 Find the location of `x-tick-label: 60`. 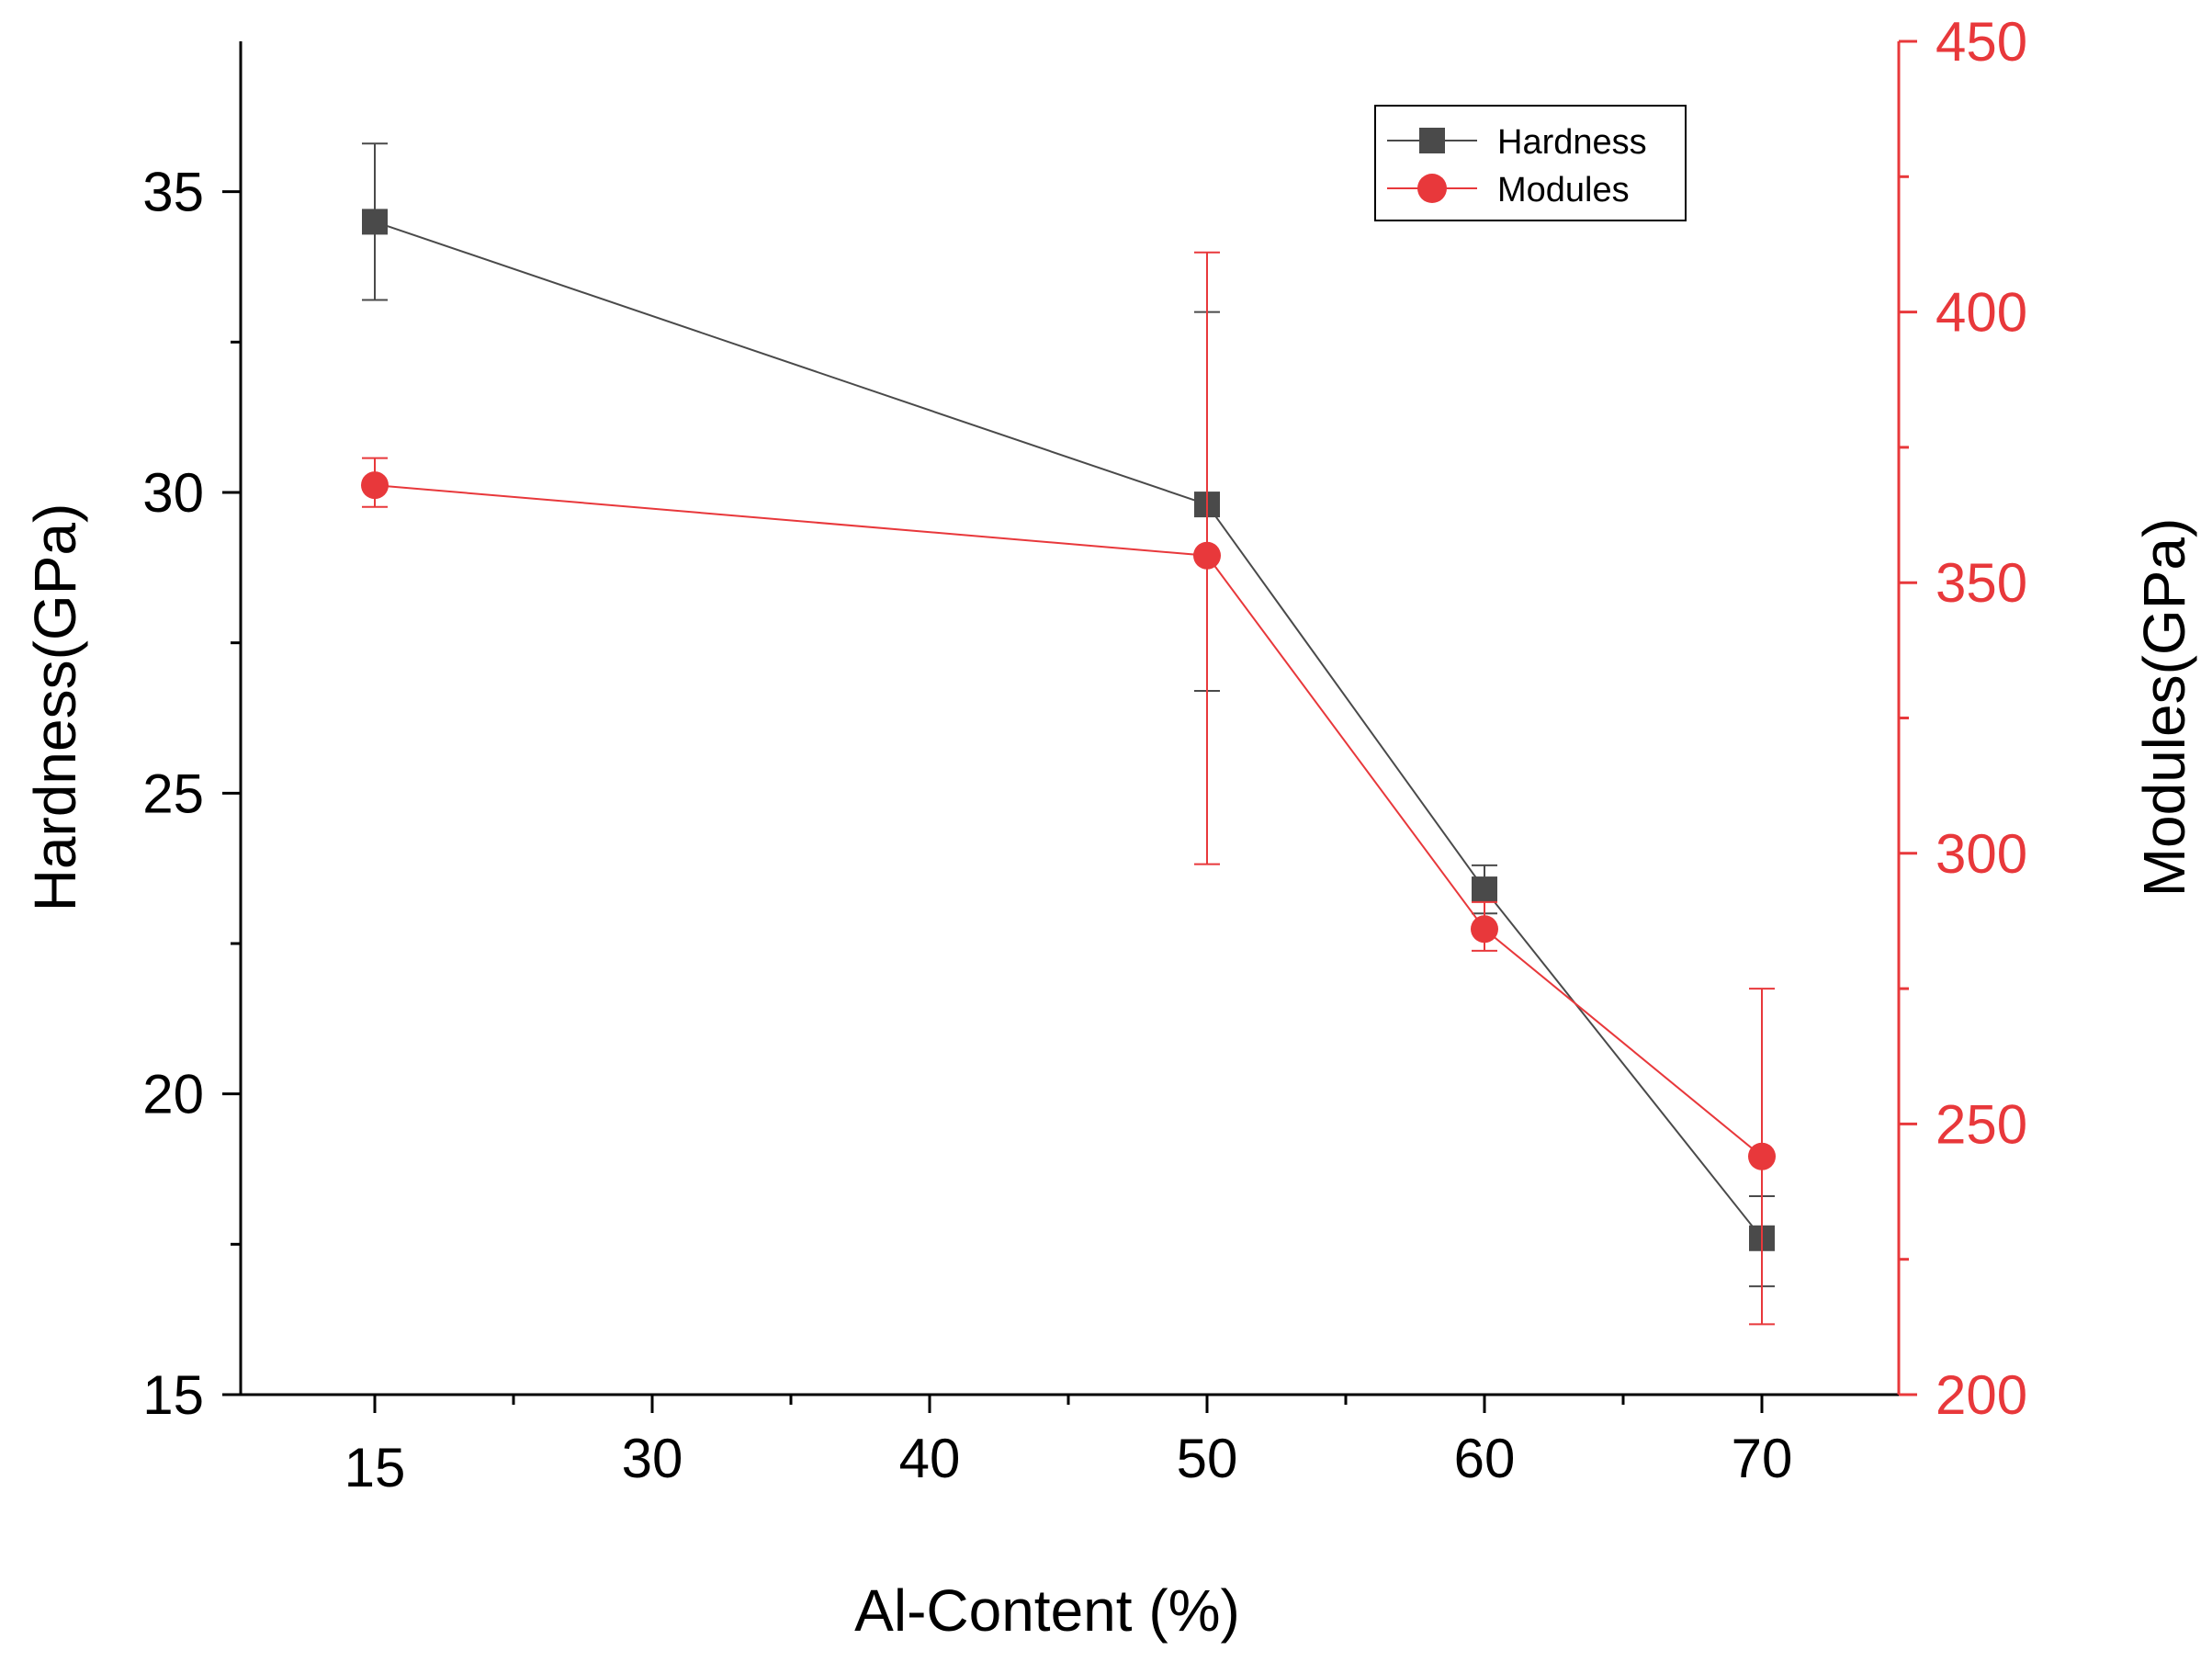

x-tick-label: 60 is located at coordinates (1485, 1458).